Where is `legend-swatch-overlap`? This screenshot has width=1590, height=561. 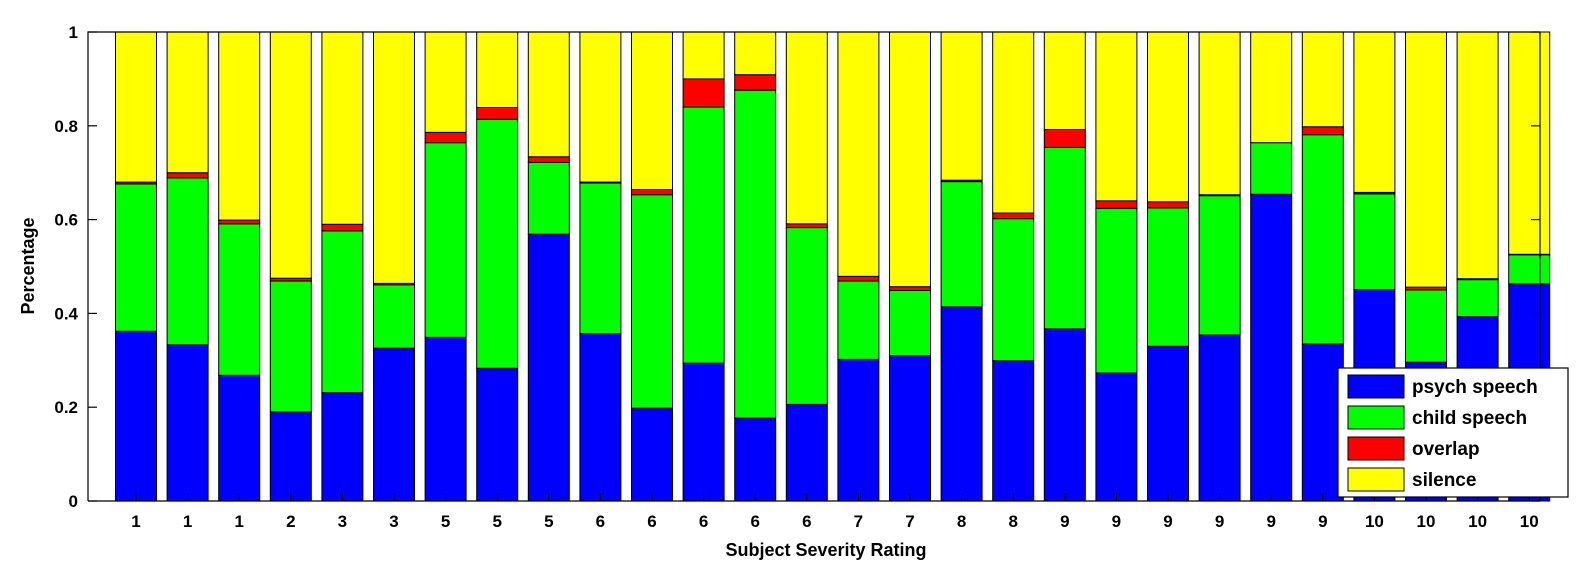 legend-swatch-overlap is located at coordinates (1376, 448).